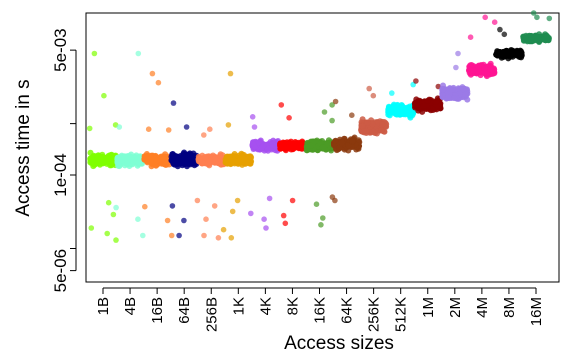  I want to click on x-tick-label: 4K, so click(265, 306).